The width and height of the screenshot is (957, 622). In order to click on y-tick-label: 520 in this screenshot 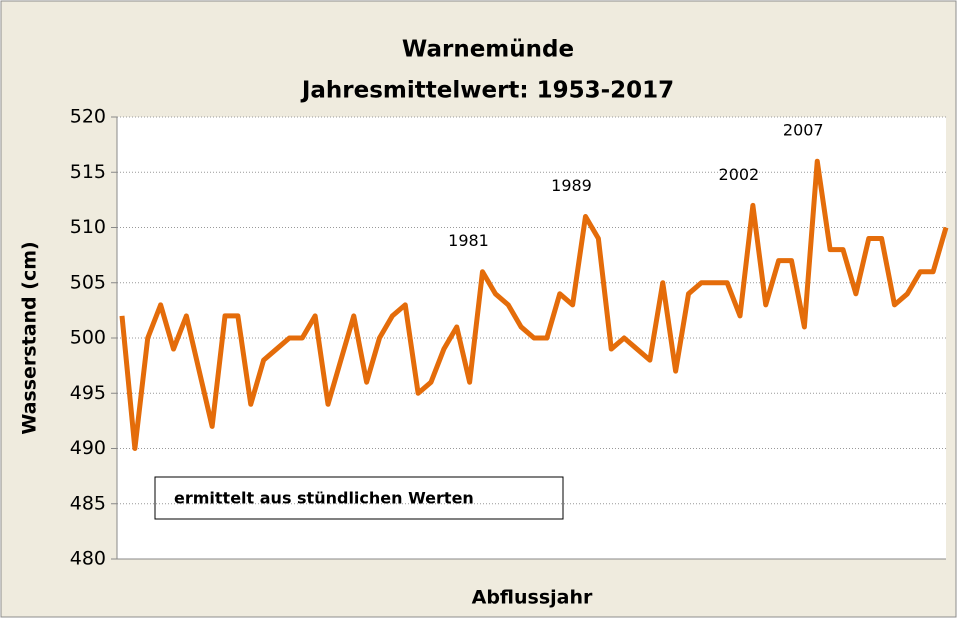, I will do `click(88, 117)`.